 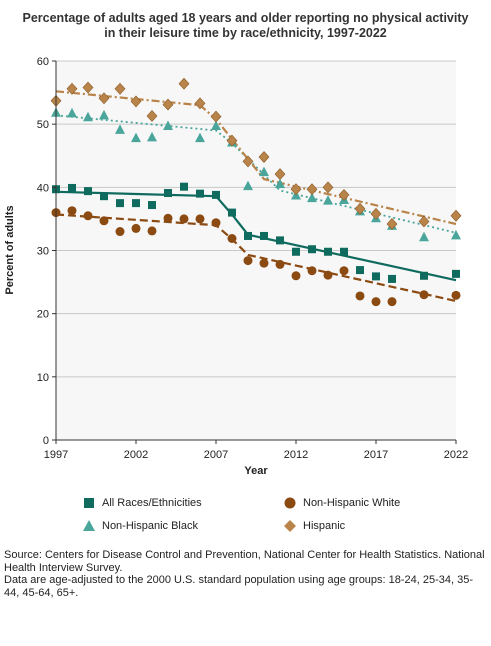 What do you see at coordinates (256, 471) in the screenshot?
I see `x-axis-label: Year` at bounding box center [256, 471].